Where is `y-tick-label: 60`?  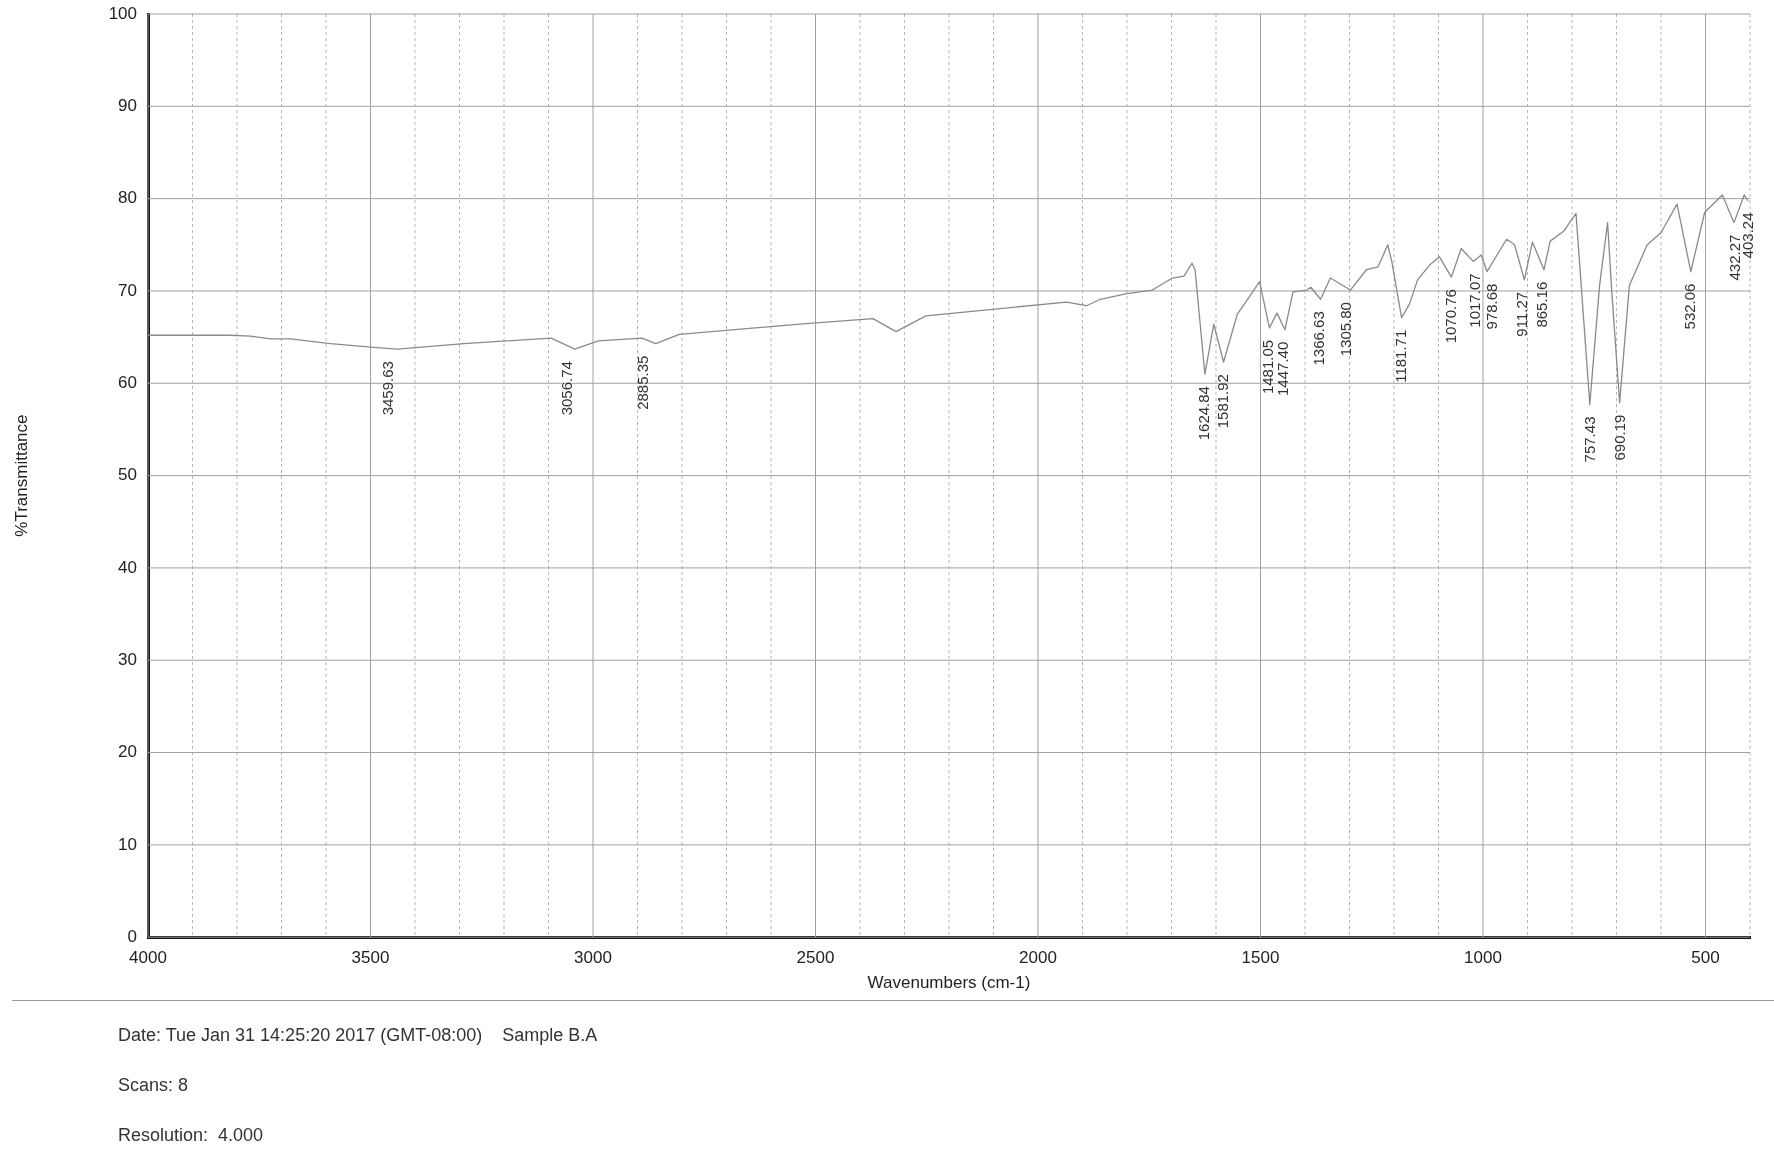
y-tick-label: 60 is located at coordinates (127, 382).